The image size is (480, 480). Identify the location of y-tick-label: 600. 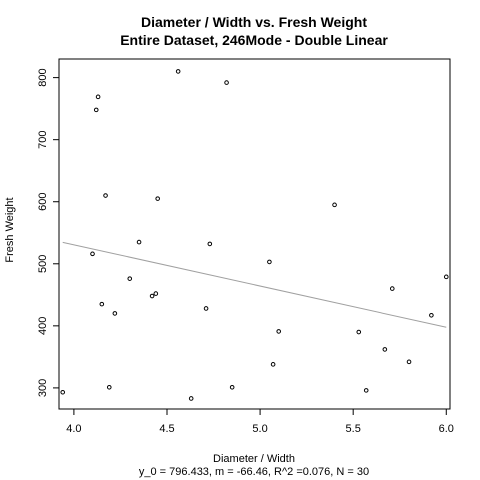
(43, 202).